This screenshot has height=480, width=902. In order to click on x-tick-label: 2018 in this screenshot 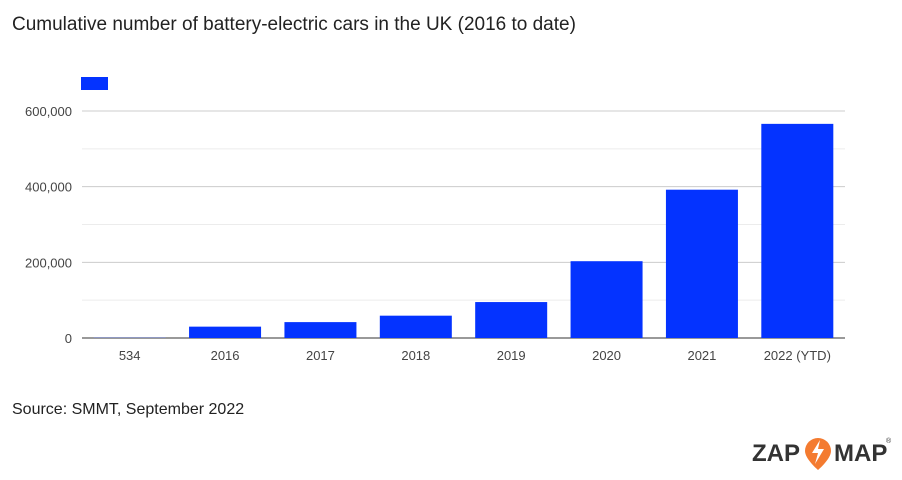, I will do `click(415, 355)`.